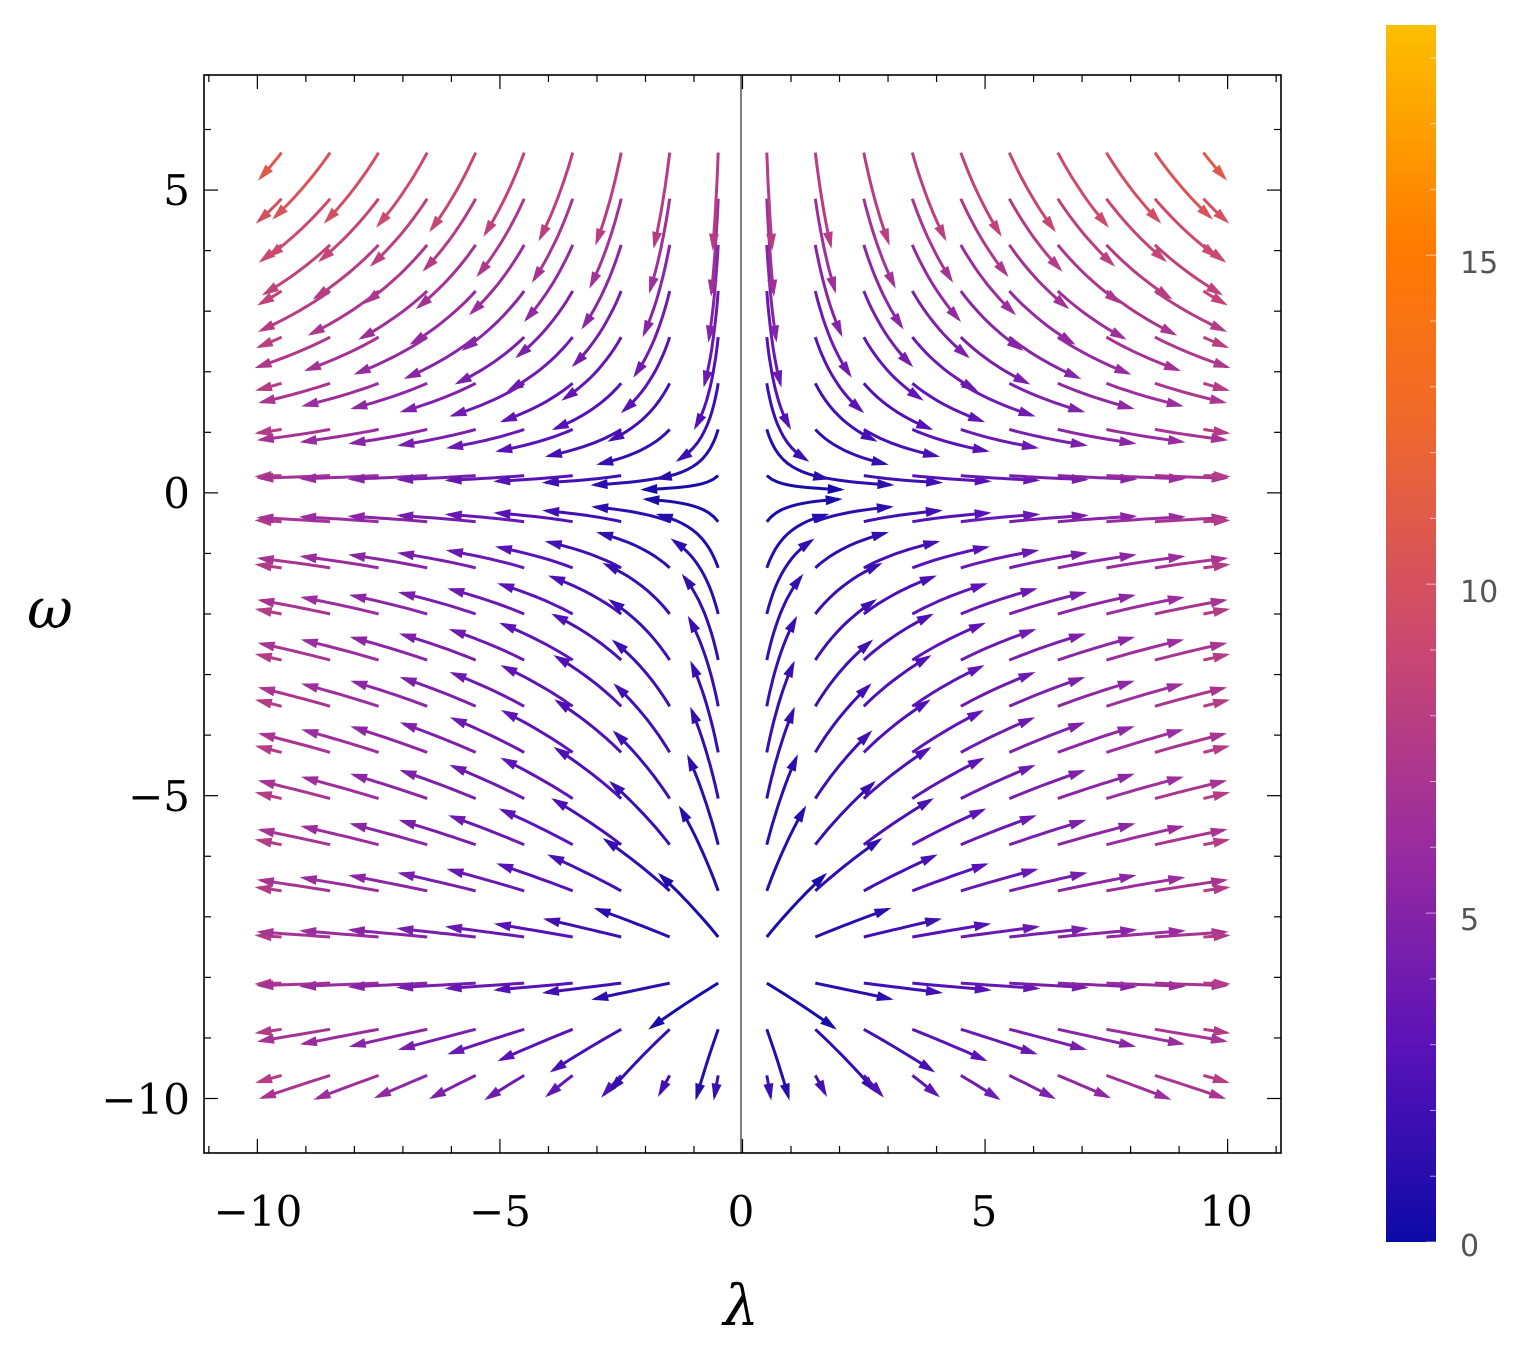 This screenshot has height=1351, width=1528. I want to click on colorbar-tick-label: 10, so click(1479, 592).